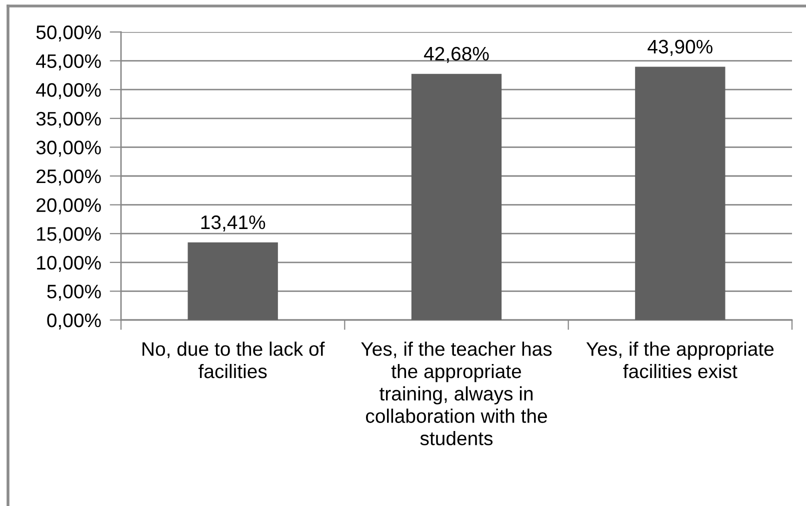  I want to click on data-label: 42,68%, so click(456, 54).